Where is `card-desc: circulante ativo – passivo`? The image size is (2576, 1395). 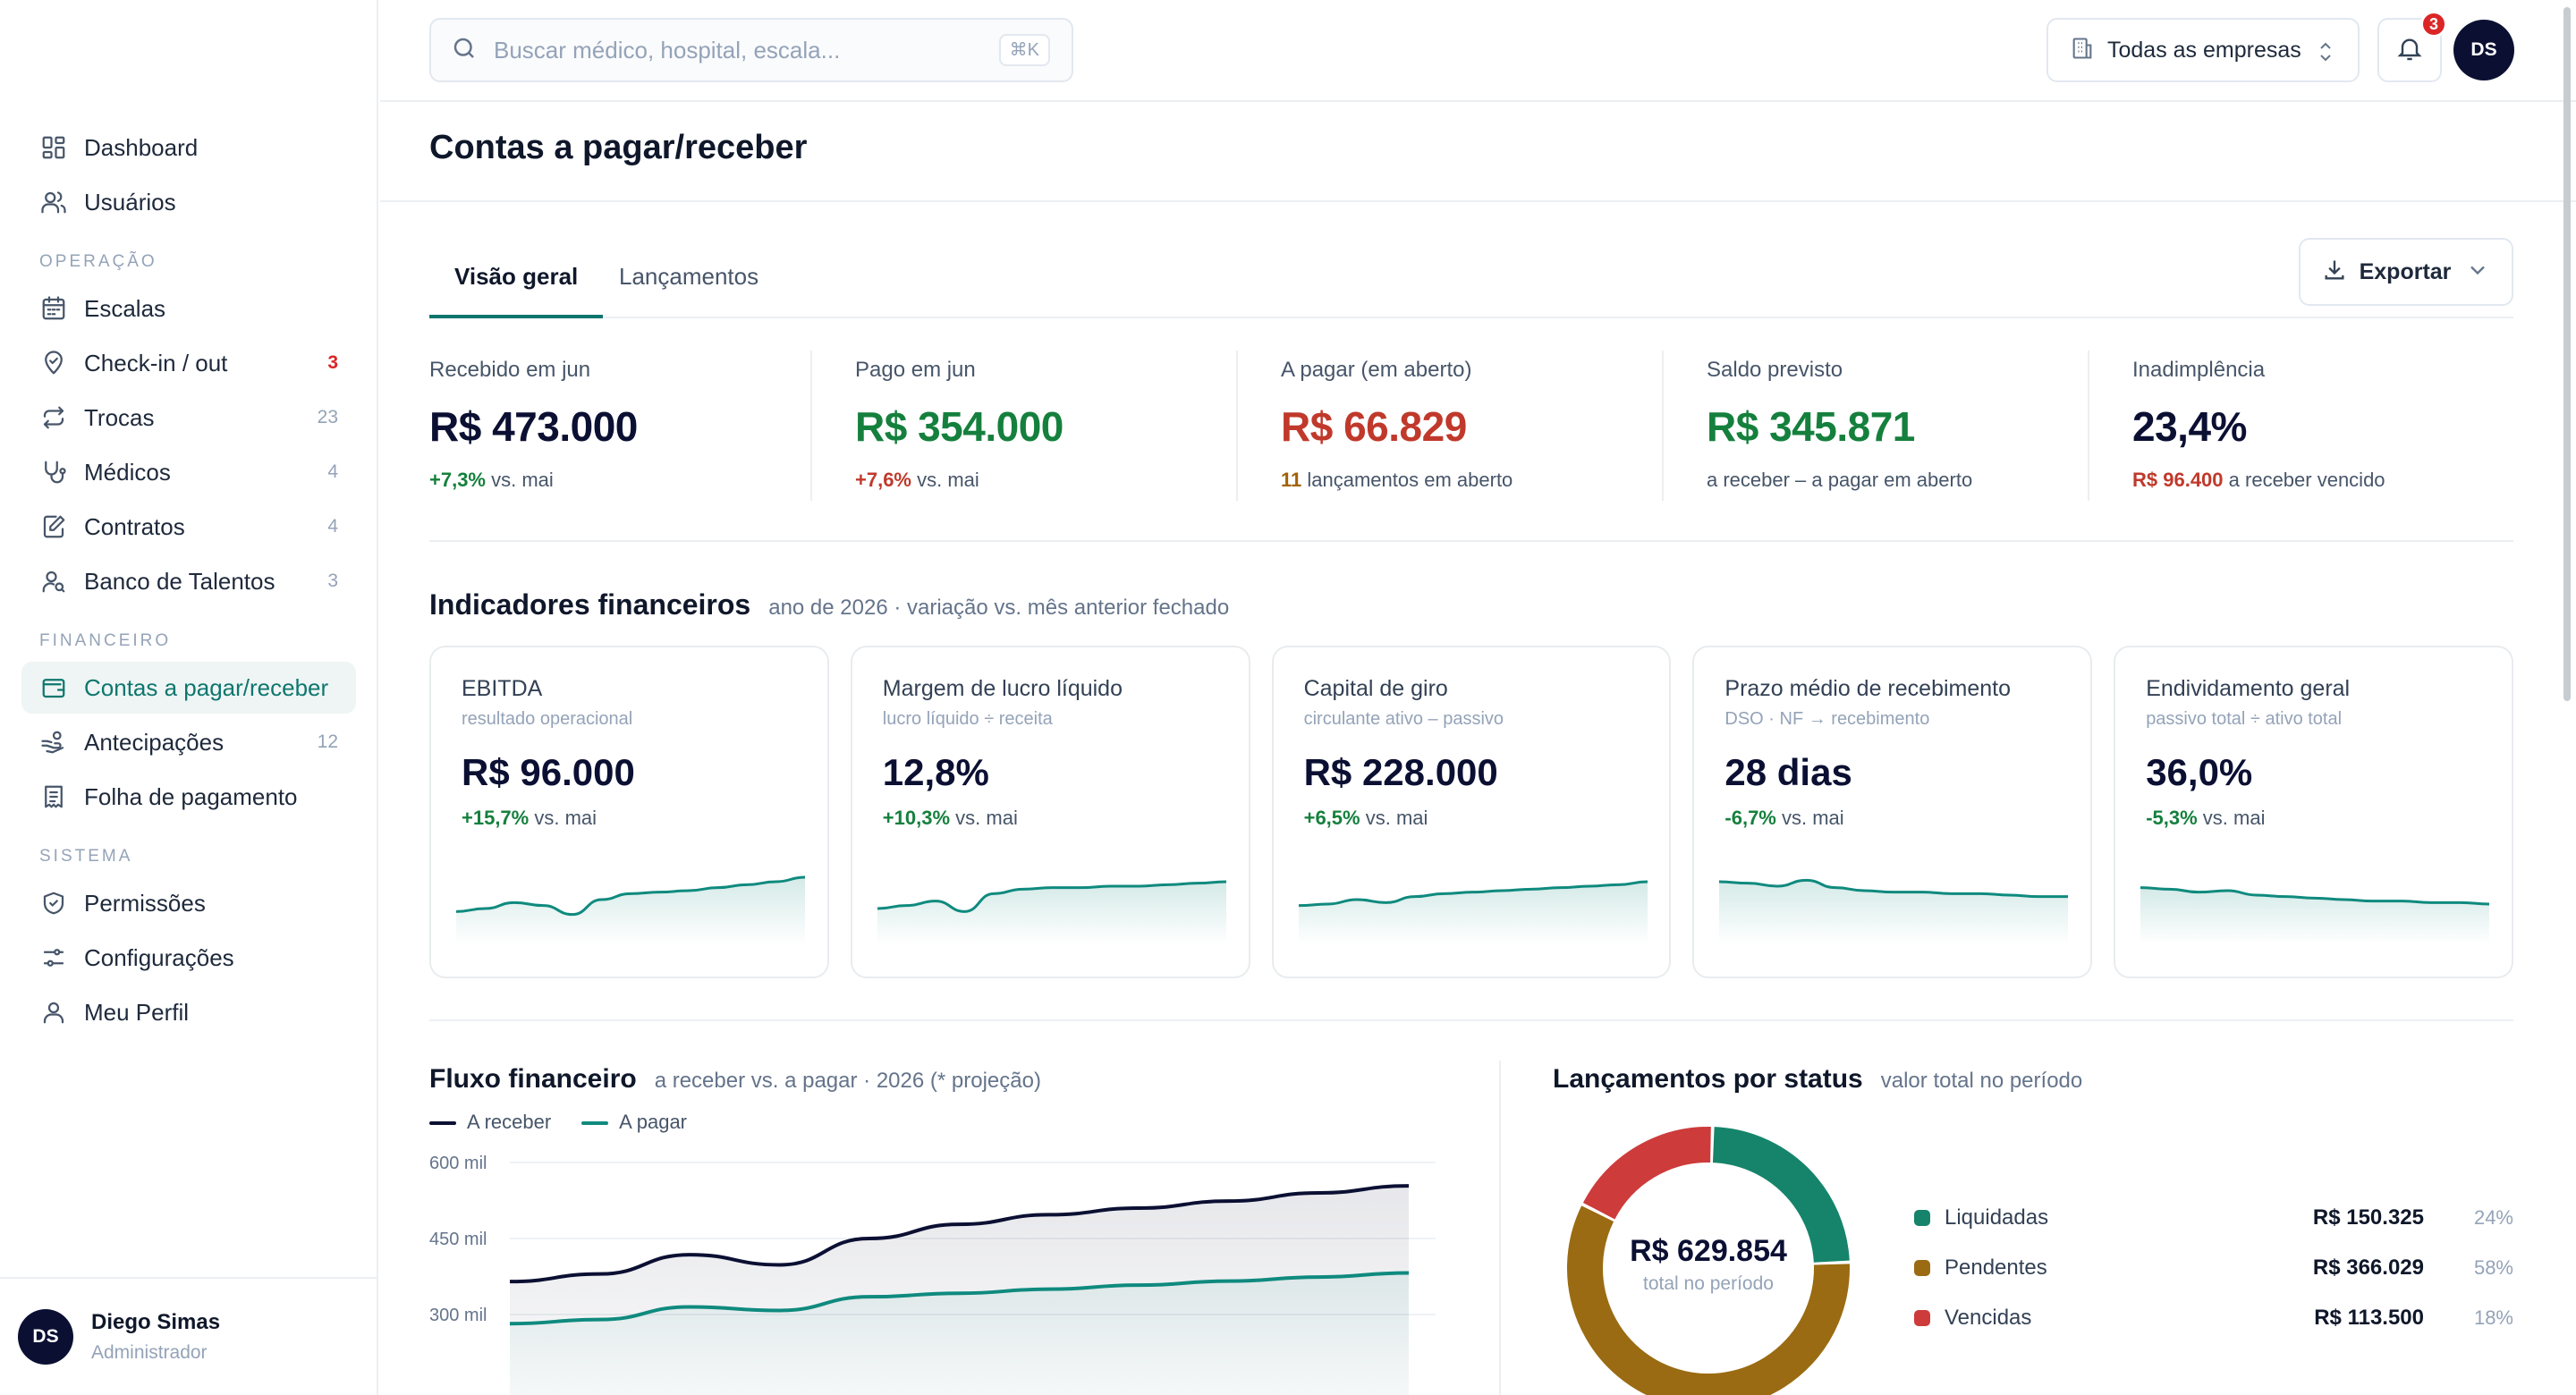
card-desc: circulante ativo – passivo is located at coordinates (1403, 719).